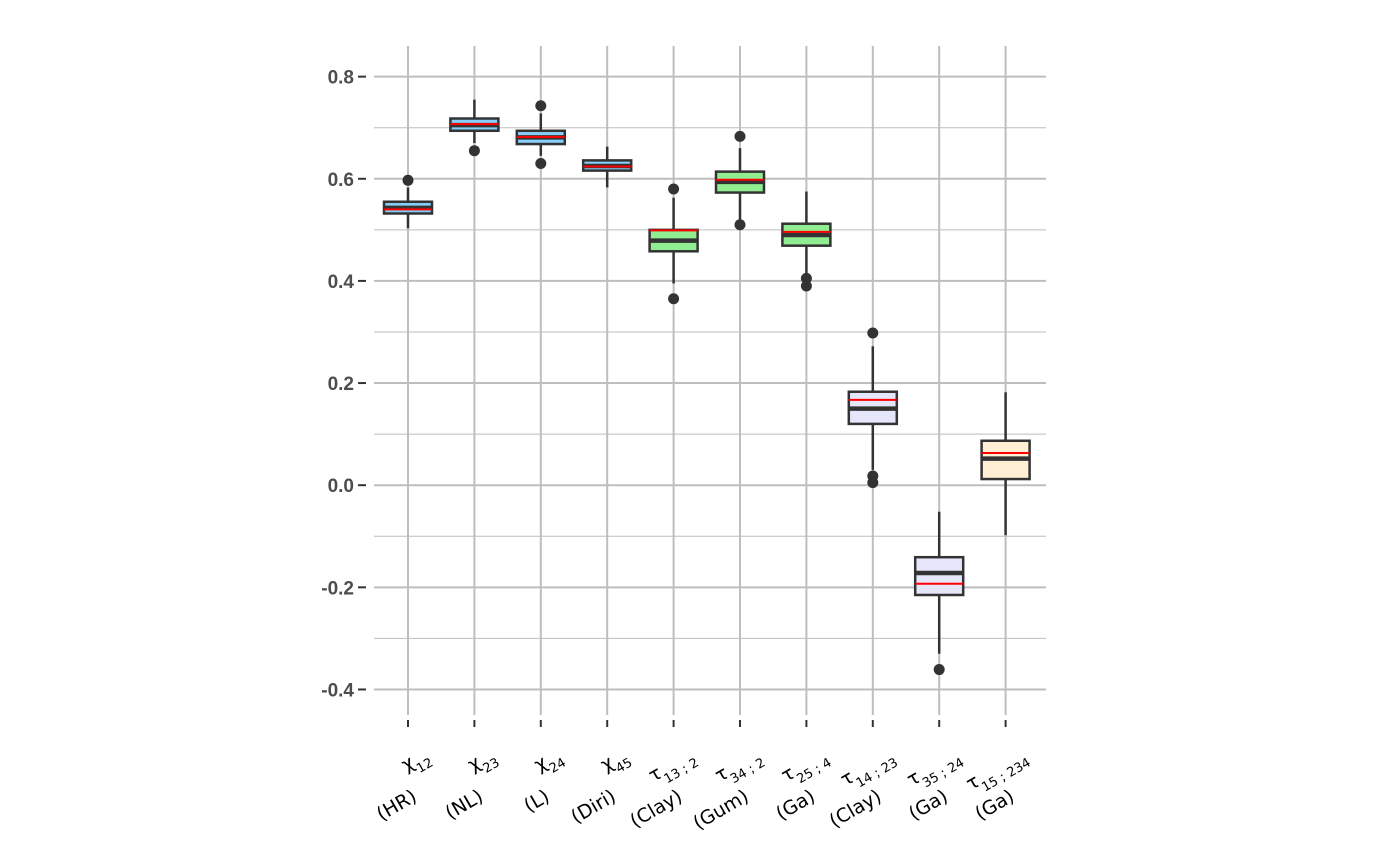 The height and width of the screenshot is (865, 1400). Describe the element at coordinates (814, 771) in the screenshot. I see `x-tick-subscript: 25 ; 4` at that location.